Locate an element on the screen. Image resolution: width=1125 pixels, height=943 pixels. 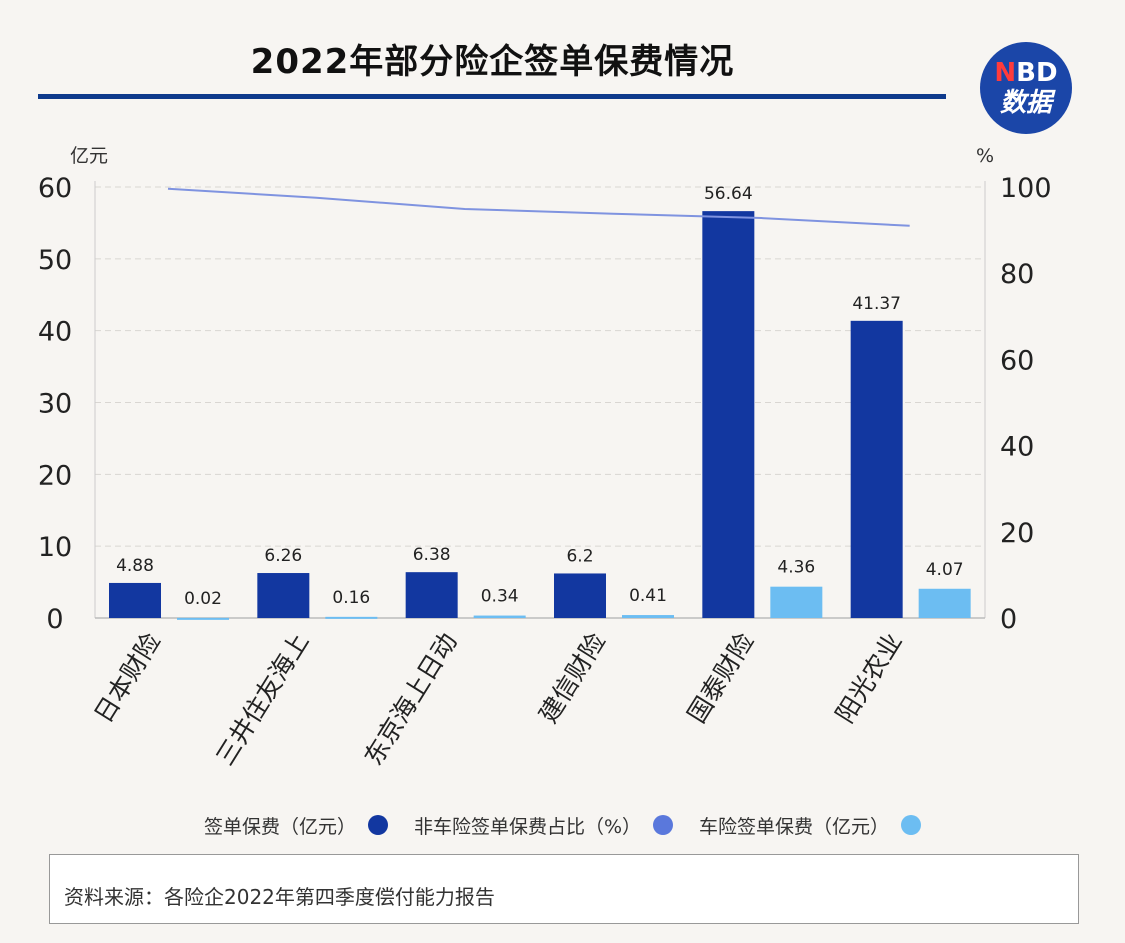
data-label-car-premium: 0.02 is located at coordinates (203, 599).